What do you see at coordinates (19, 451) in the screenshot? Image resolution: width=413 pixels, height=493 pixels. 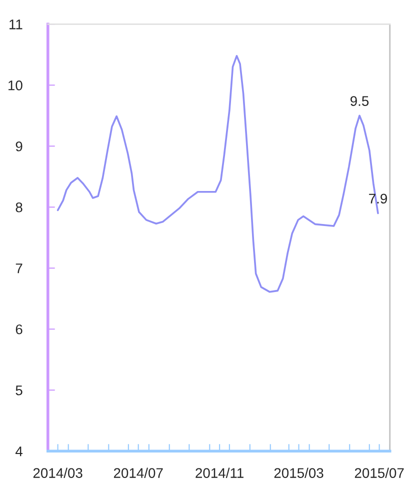 I see `y-tick-label: 4` at bounding box center [19, 451].